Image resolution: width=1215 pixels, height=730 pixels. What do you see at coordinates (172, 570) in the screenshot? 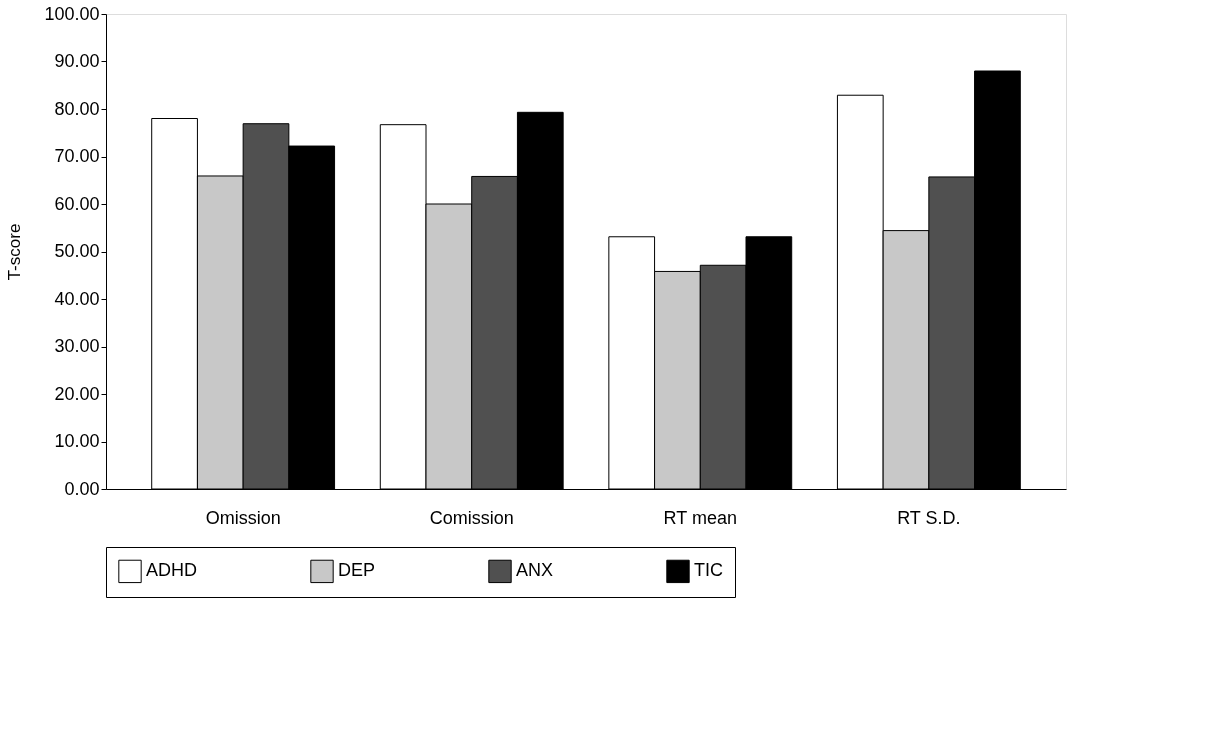
I see `legend-label: ADHD` at bounding box center [172, 570].